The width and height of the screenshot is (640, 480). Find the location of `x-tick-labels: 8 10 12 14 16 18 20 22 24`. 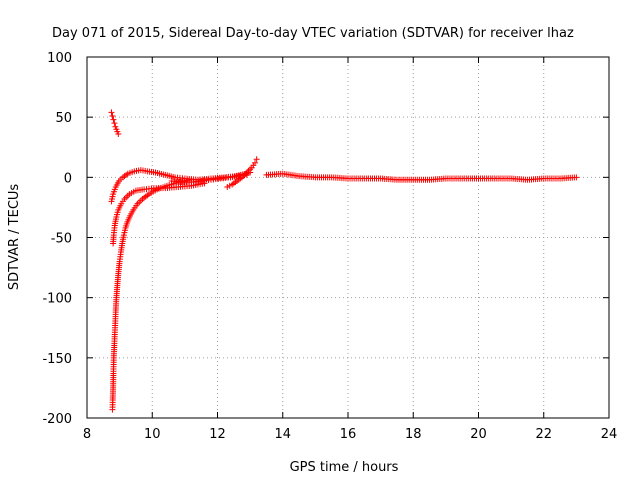

x-tick-labels: 8 10 12 14 16 18 20 22 24 is located at coordinates (350, 434).